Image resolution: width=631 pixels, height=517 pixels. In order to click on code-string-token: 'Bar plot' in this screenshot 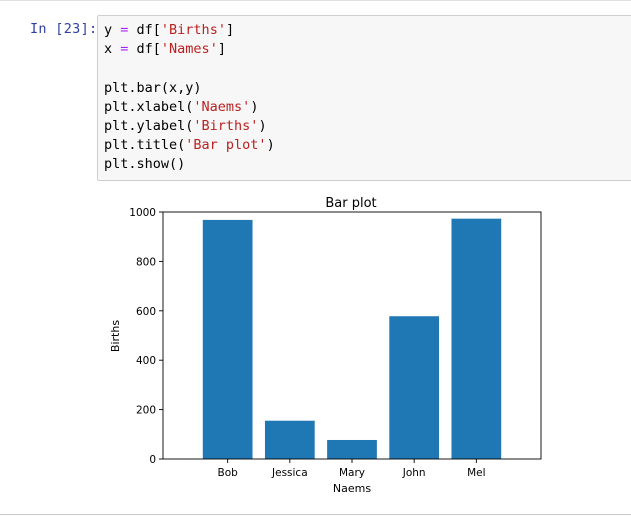, I will do `click(226, 145)`.